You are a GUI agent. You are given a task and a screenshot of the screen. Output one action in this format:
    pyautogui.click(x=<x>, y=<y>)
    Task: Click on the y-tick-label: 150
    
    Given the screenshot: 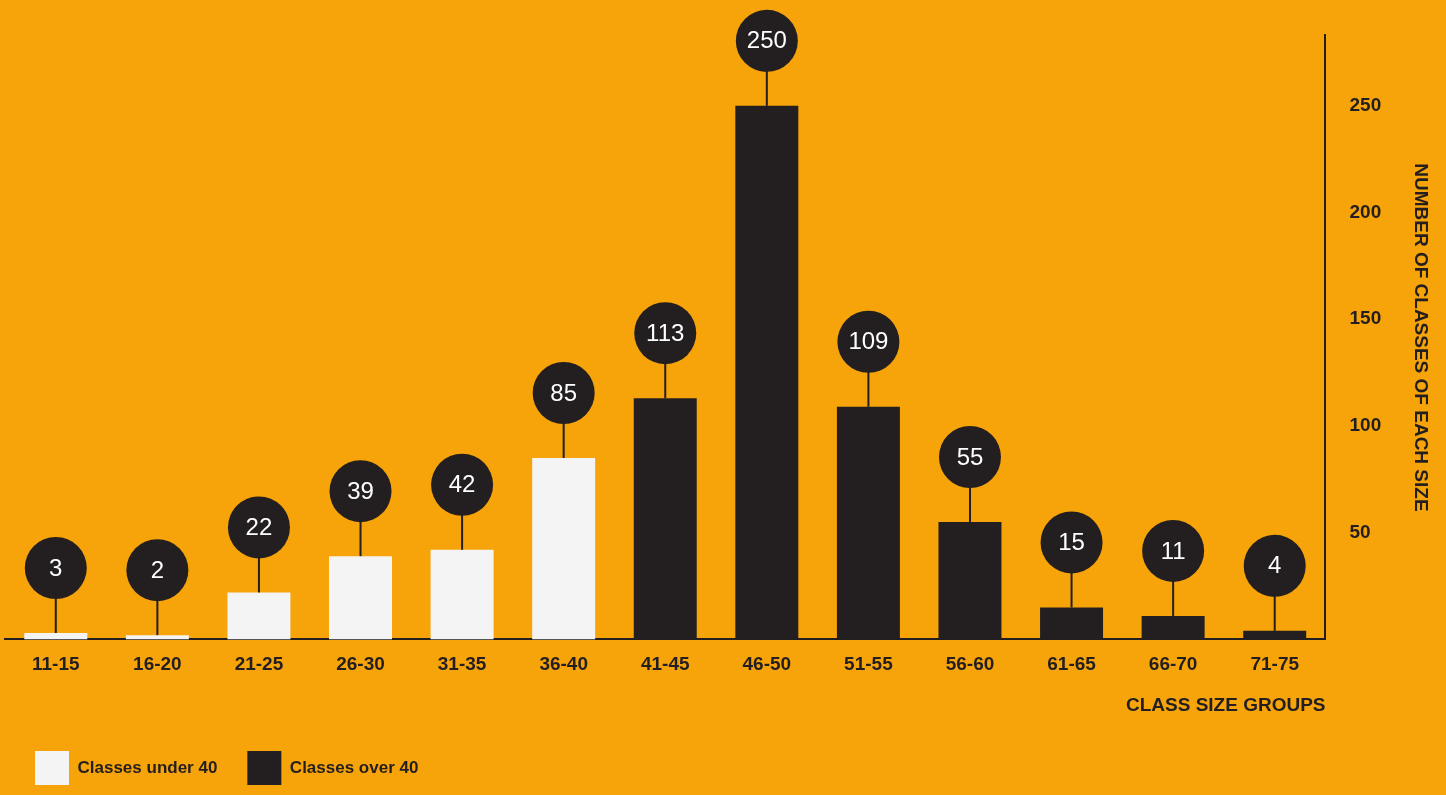 What is the action you would take?
    pyautogui.click(x=1365, y=318)
    